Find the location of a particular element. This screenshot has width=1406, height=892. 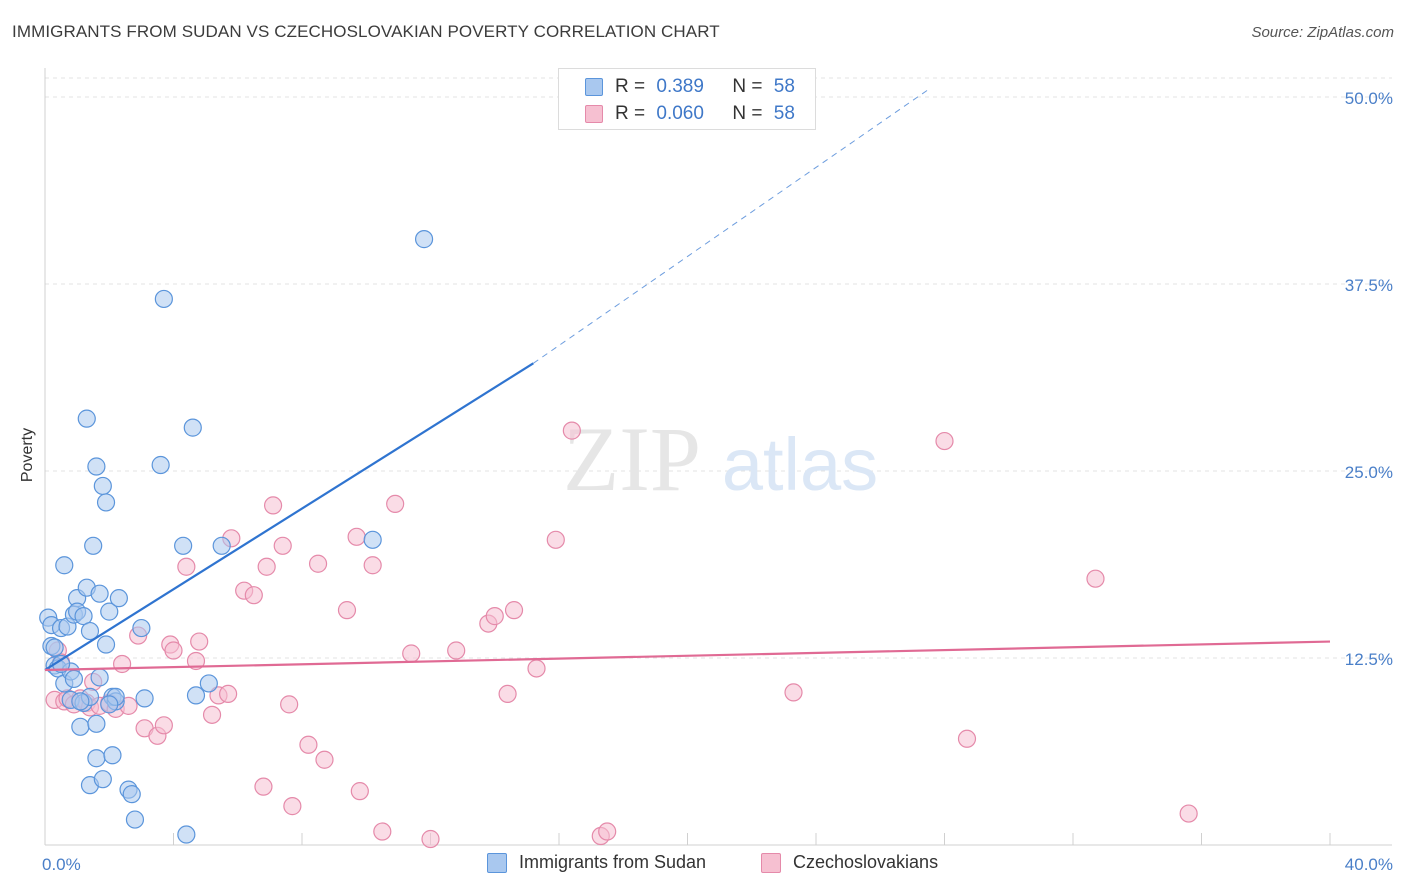

watermark: ZIP atlas is located at coordinates (720, 459).